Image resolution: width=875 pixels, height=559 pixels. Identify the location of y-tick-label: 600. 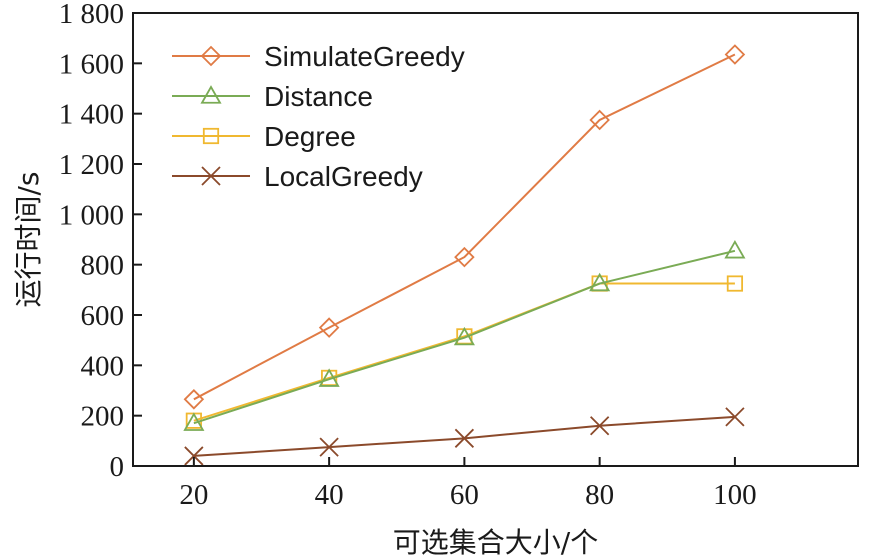
(103, 316).